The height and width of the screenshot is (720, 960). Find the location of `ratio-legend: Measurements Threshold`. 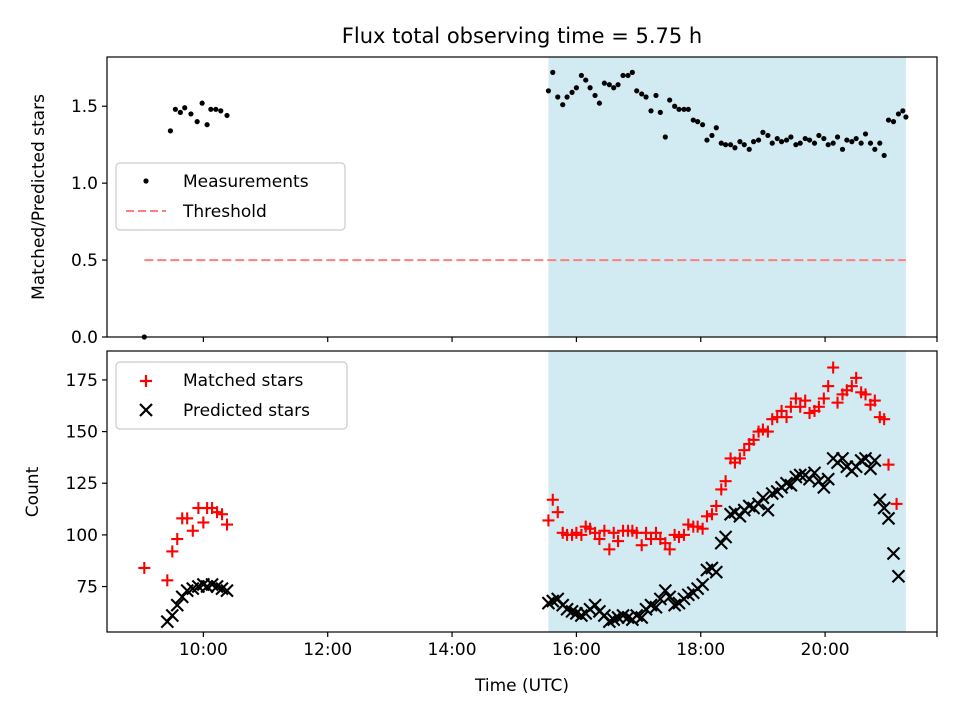

ratio-legend: Measurements Threshold is located at coordinates (230, 196).